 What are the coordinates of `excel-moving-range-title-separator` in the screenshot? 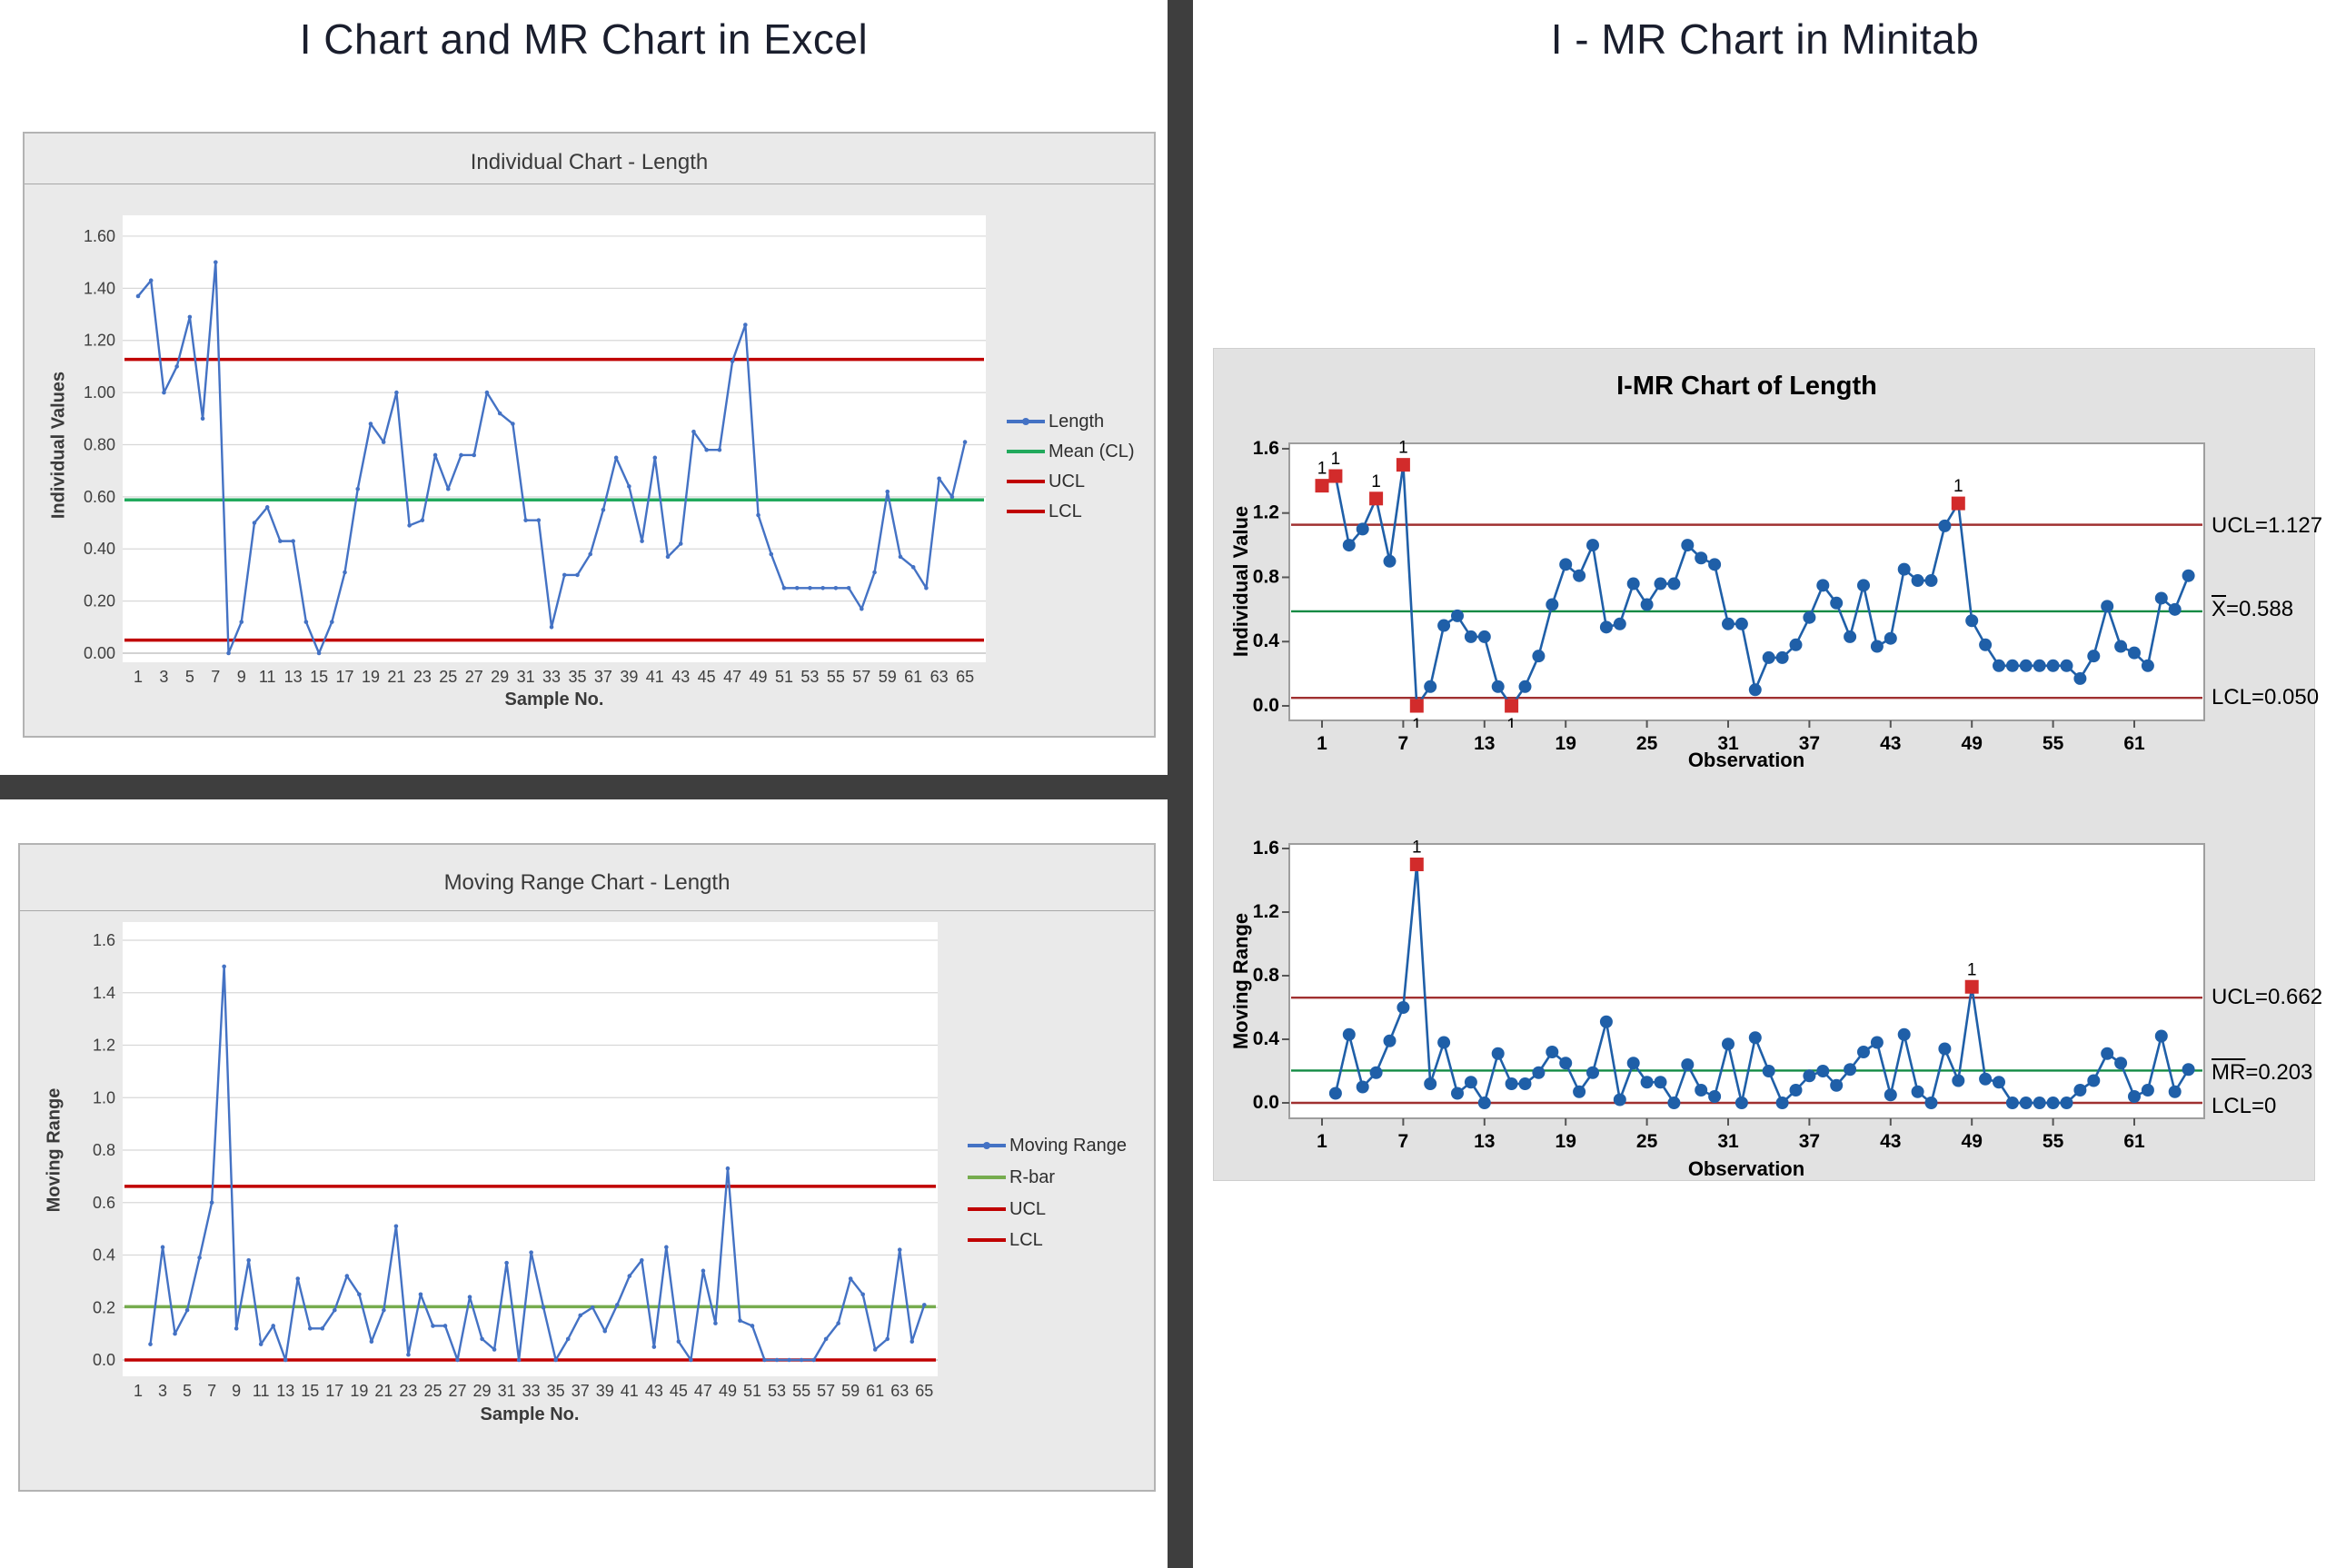 It's located at (587, 910).